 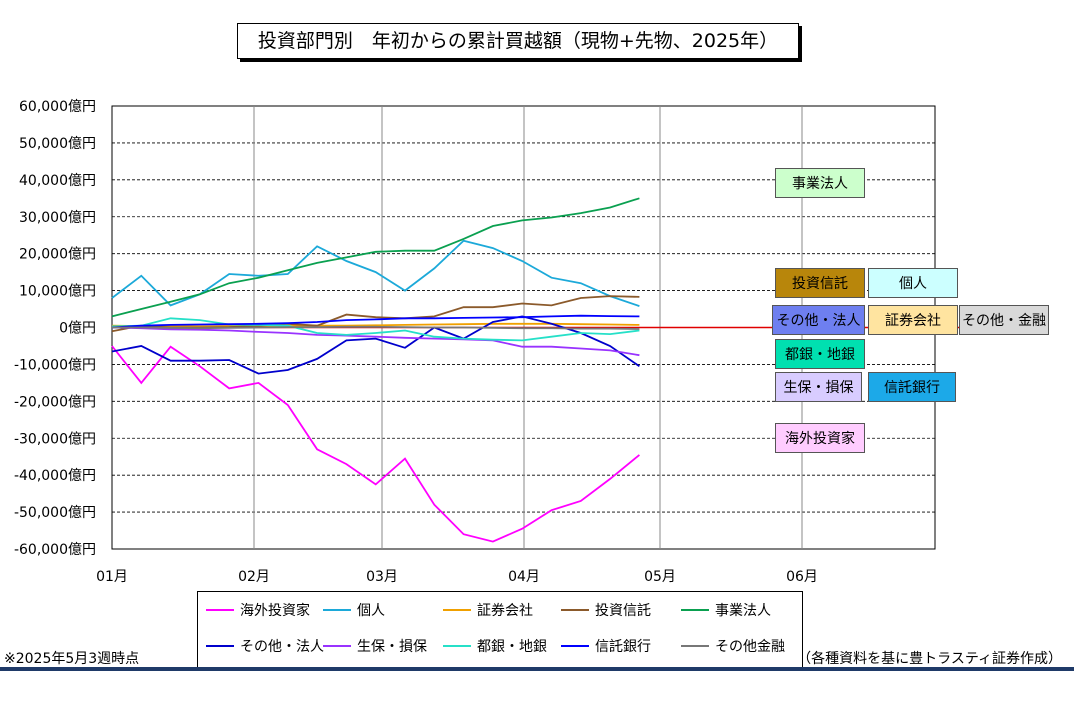 I want to click on x-tick-label: 04月, so click(x=524, y=577).